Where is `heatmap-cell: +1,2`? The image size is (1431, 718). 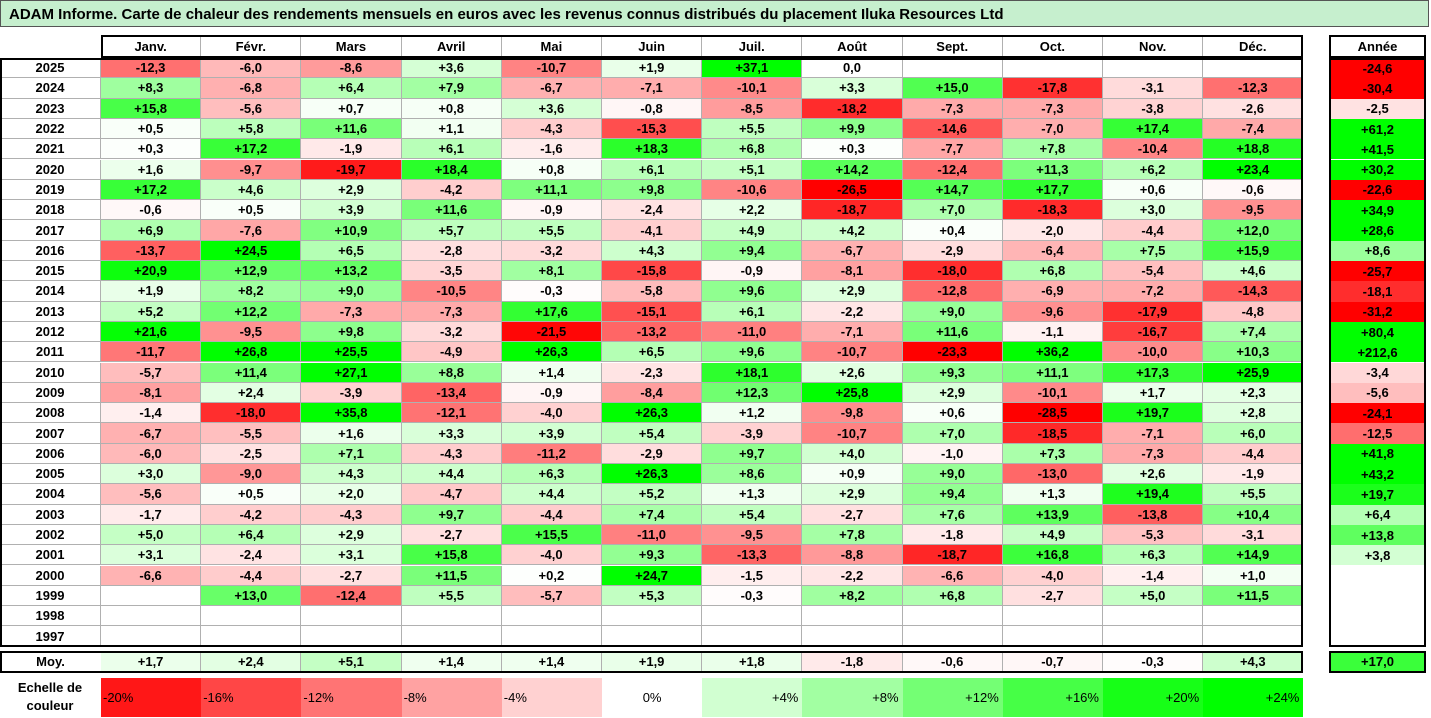 heatmap-cell: +1,2 is located at coordinates (752, 413).